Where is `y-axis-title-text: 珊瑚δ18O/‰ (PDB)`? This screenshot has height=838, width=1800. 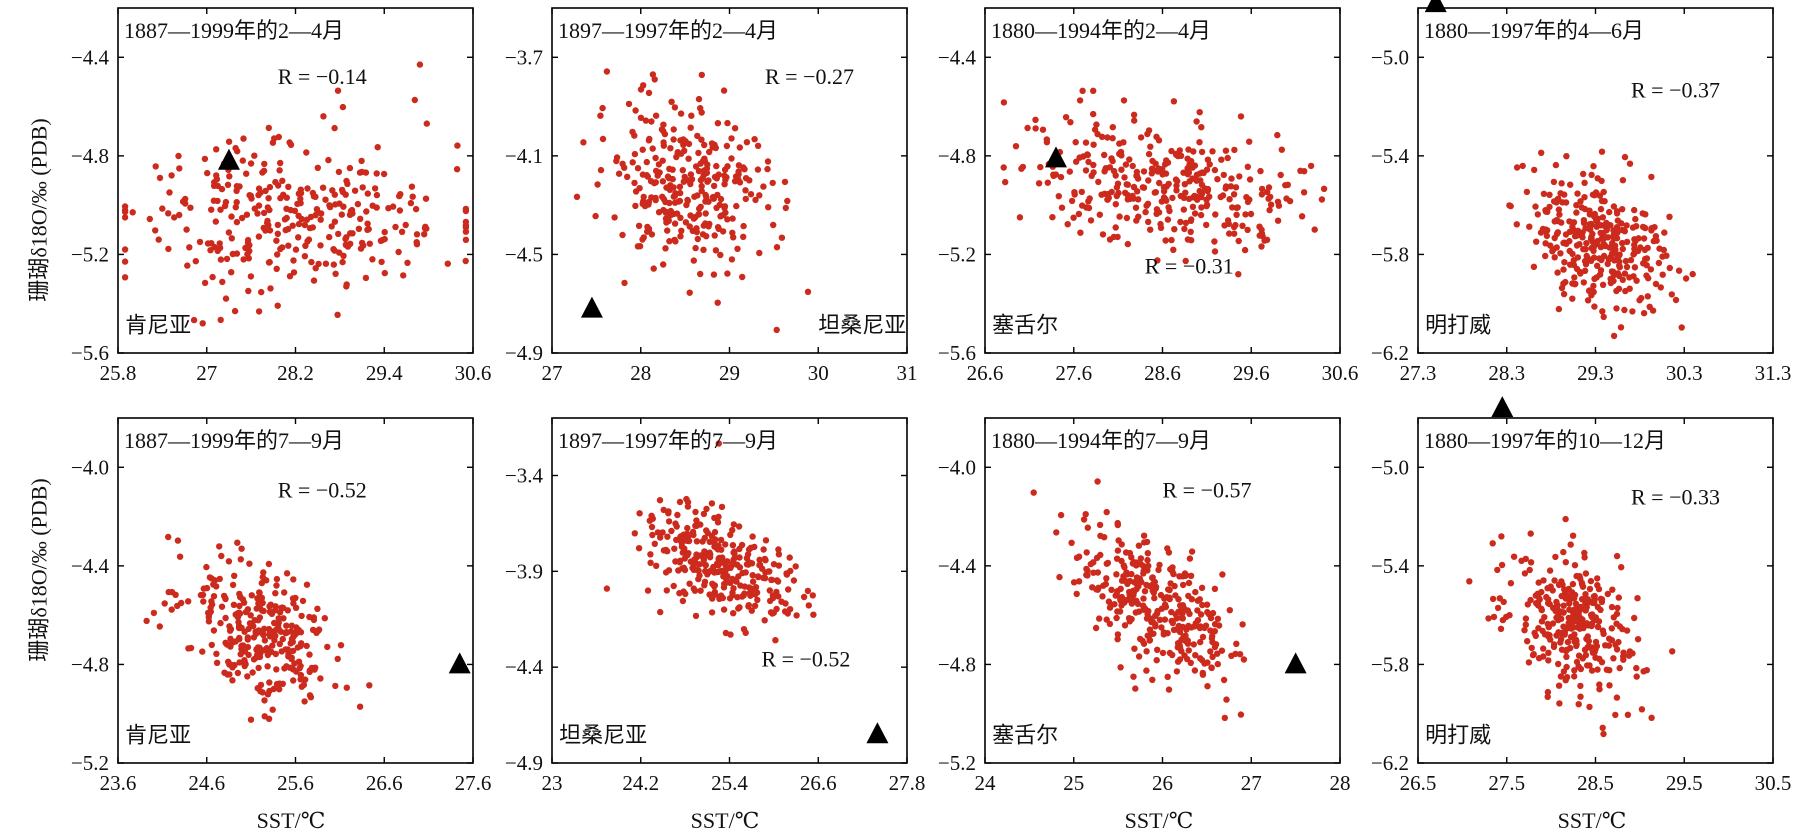 y-axis-title-text: 珊瑚δ18O/‰ (PDB) is located at coordinates (40, 570).